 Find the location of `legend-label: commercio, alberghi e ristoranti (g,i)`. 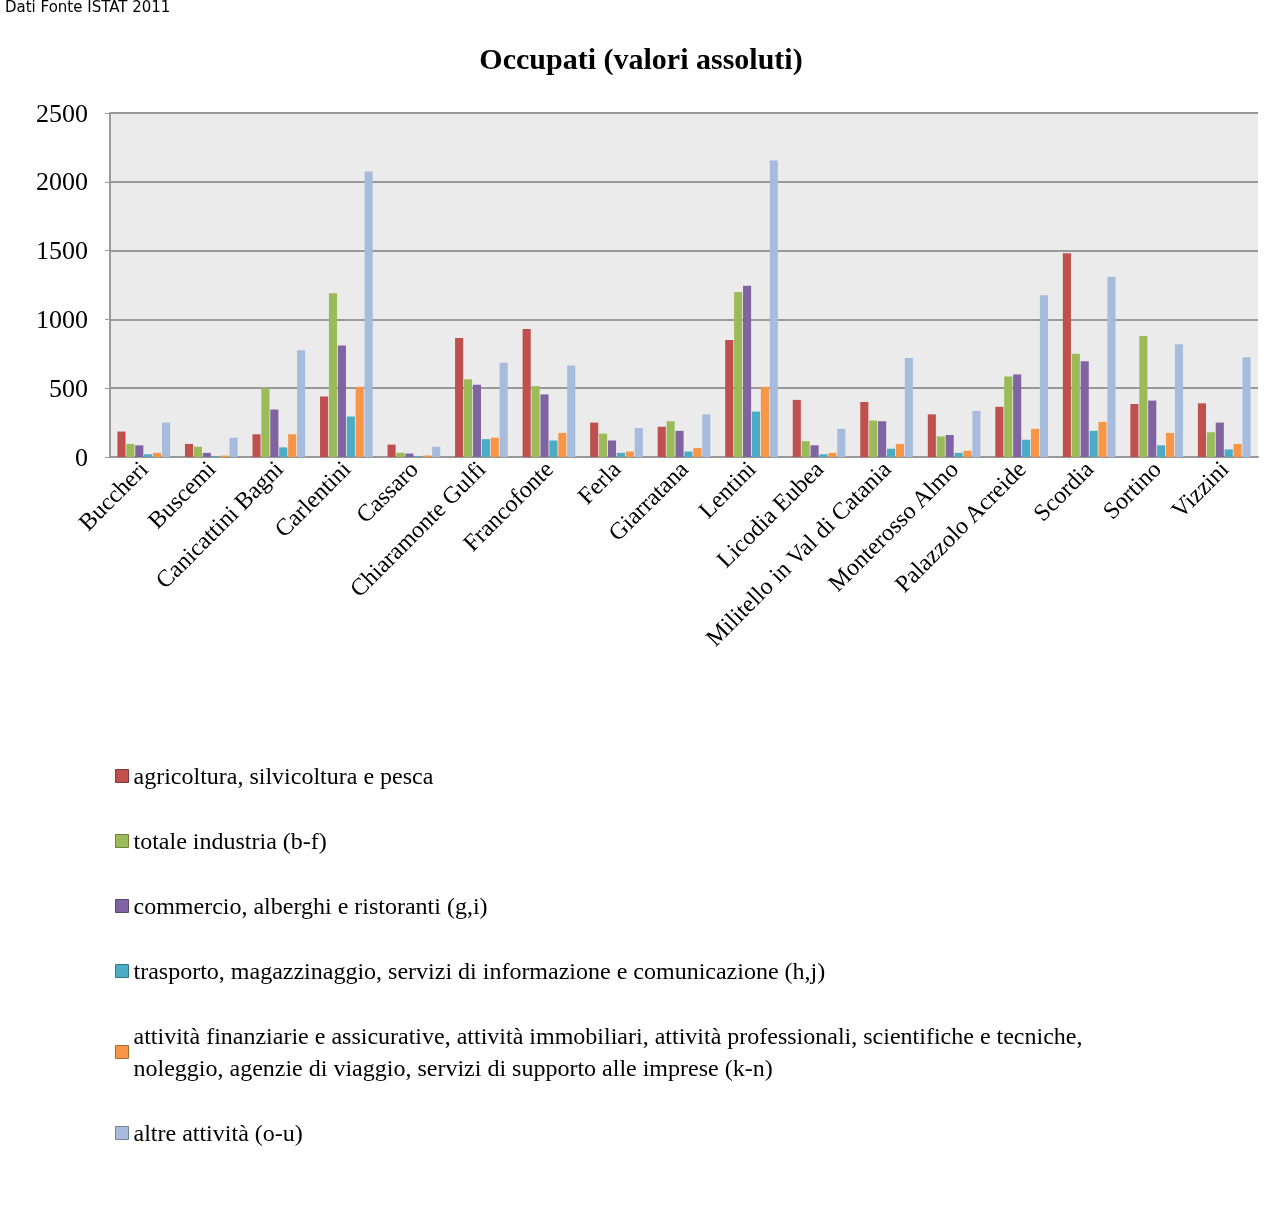

legend-label: commercio, alberghi e ristoranti (g,i) is located at coordinates (310, 906).